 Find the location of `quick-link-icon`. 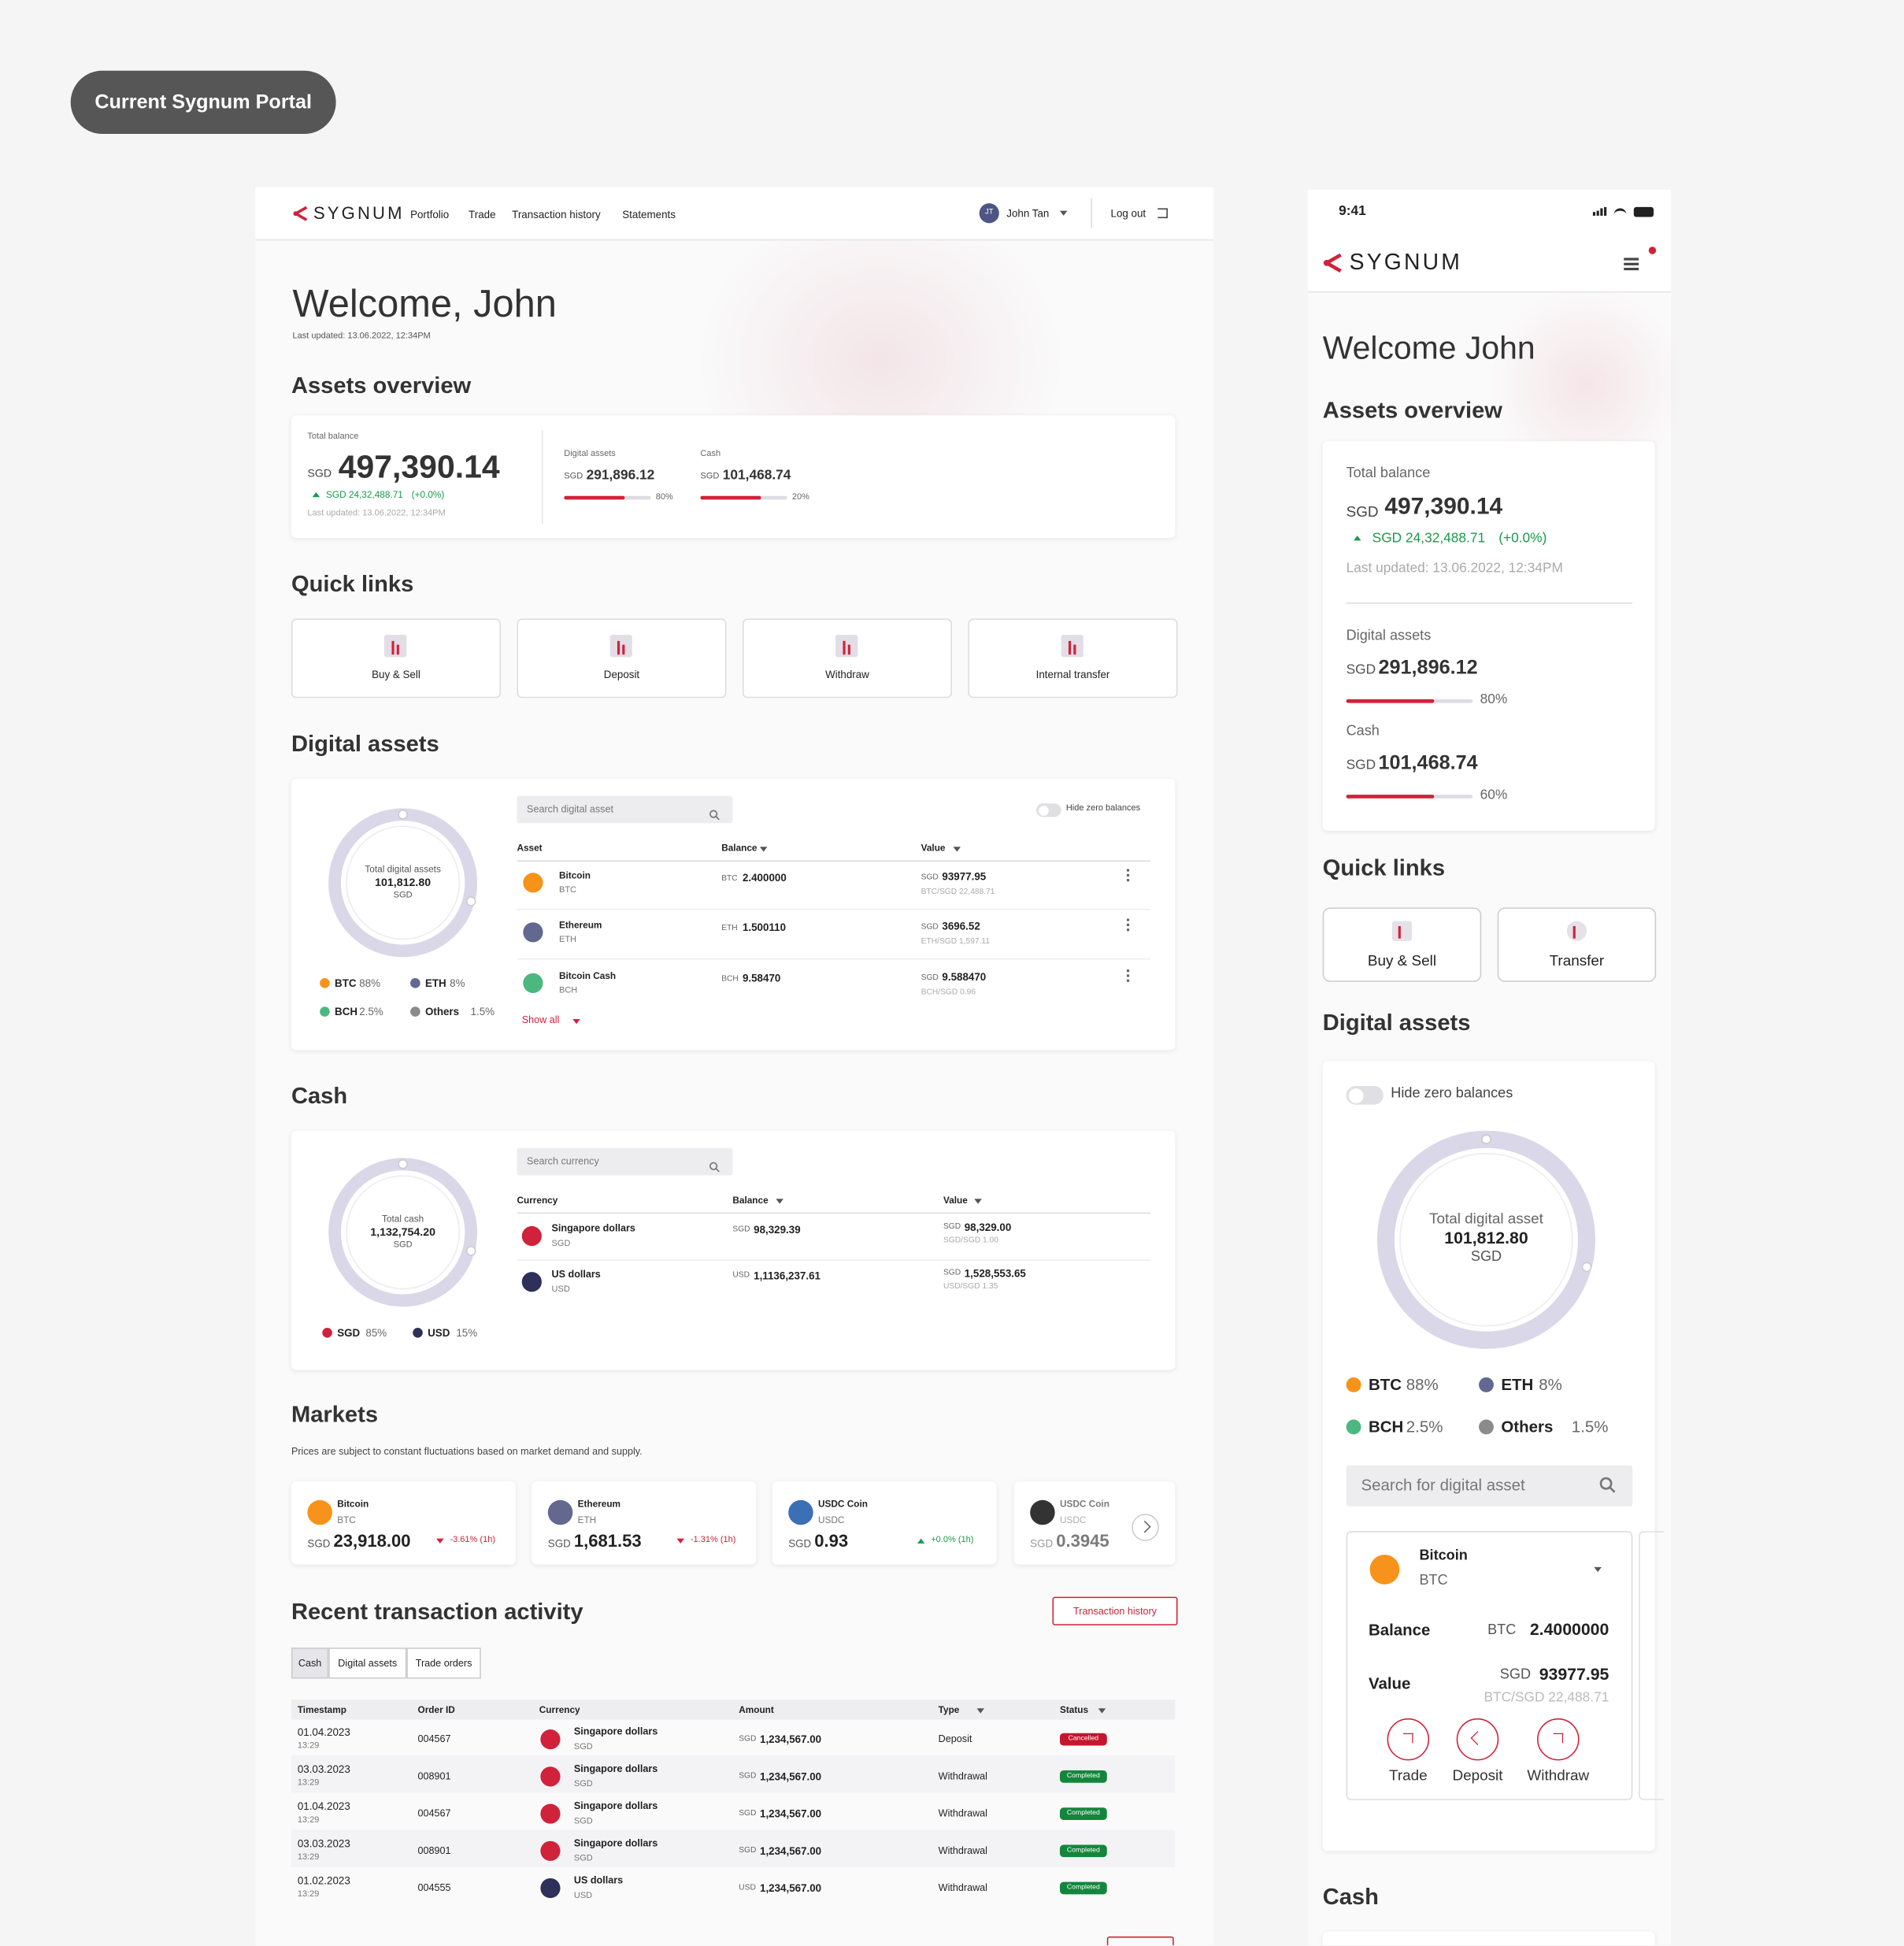

quick-link-icon is located at coordinates (620, 647).